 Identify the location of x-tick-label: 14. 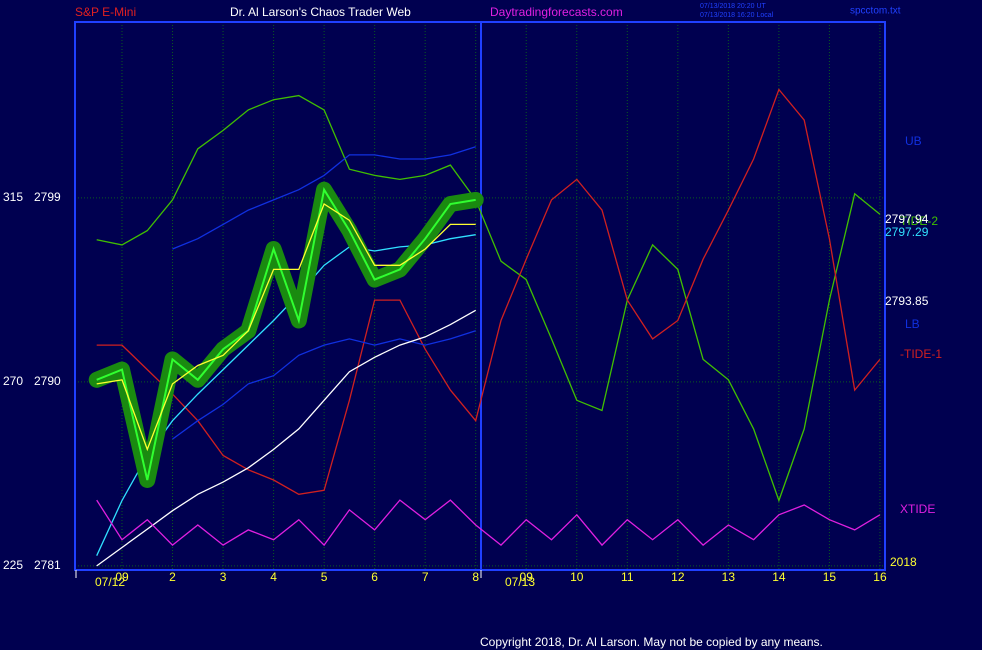
(779, 577).